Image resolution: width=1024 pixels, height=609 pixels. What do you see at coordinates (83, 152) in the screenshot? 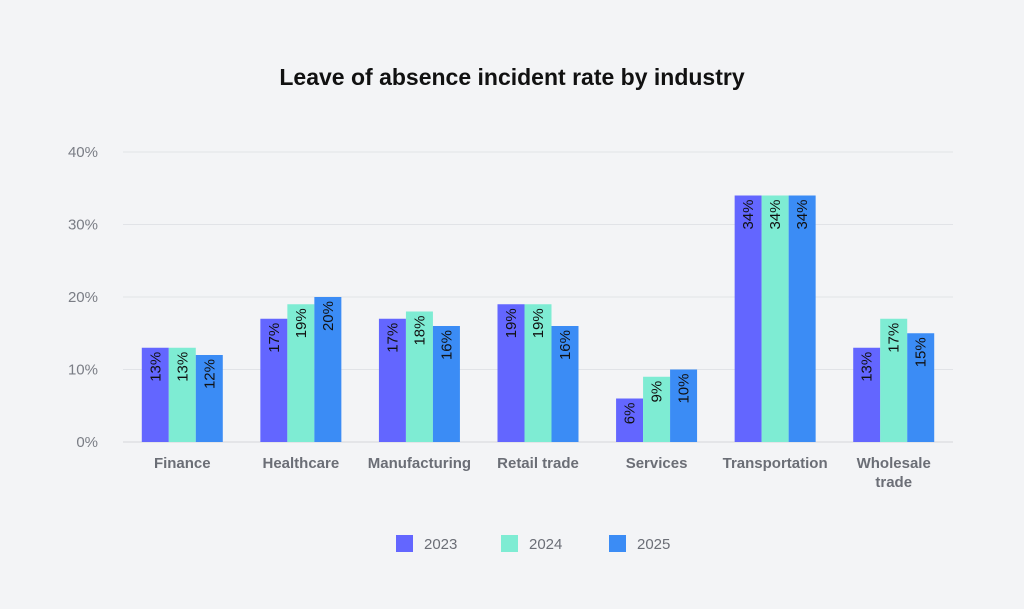
I see `y-tick-label: 40%` at bounding box center [83, 152].